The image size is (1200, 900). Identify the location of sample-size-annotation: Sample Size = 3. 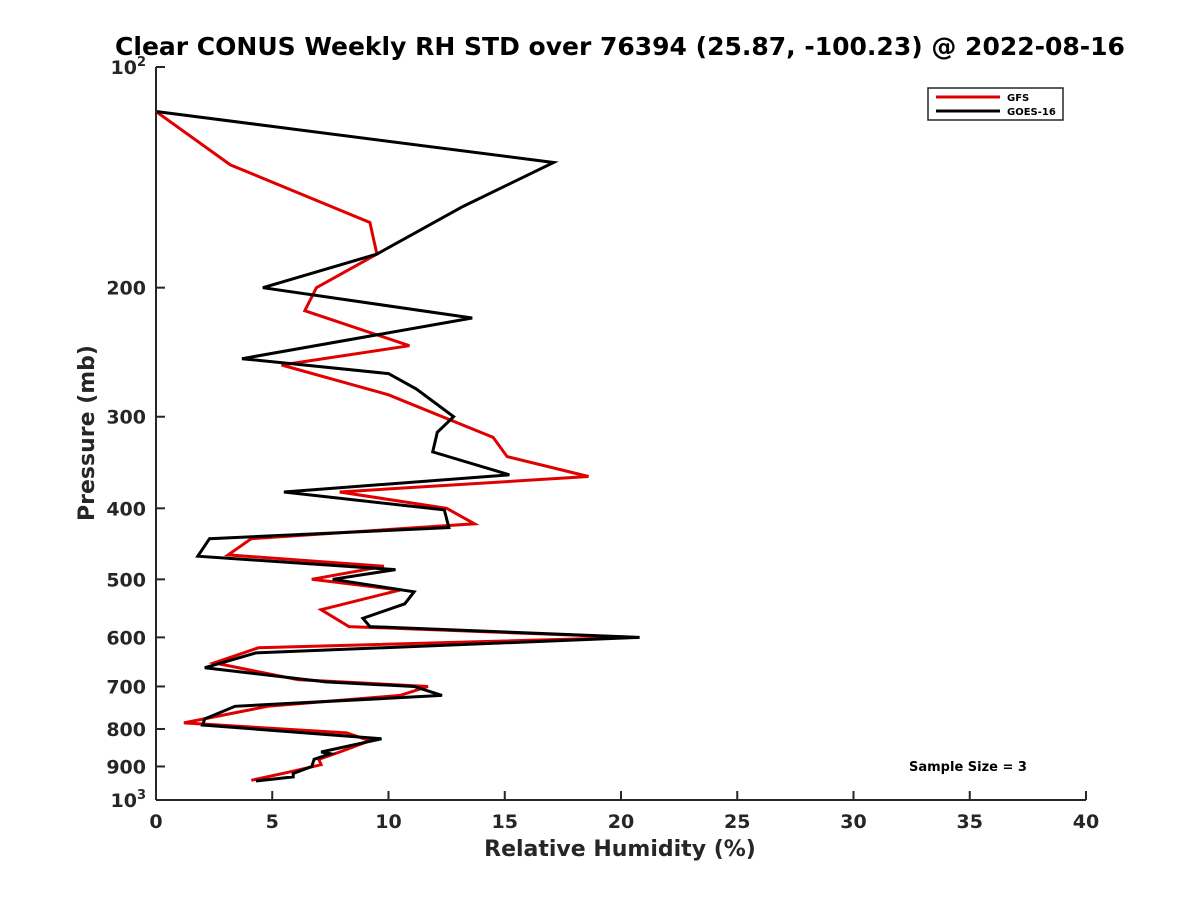
(968, 767).